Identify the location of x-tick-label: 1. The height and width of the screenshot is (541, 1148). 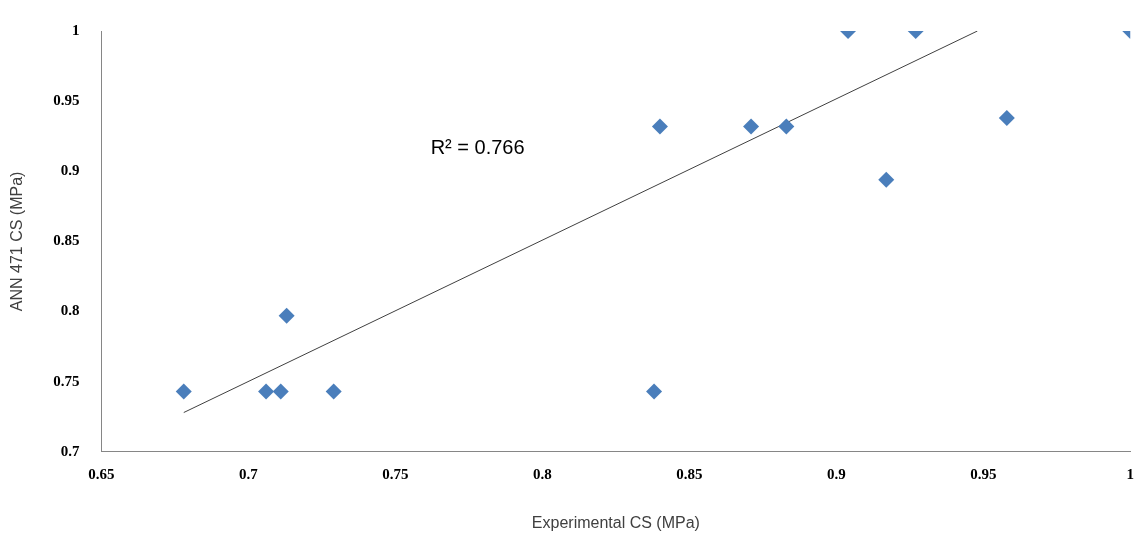
(1130, 473).